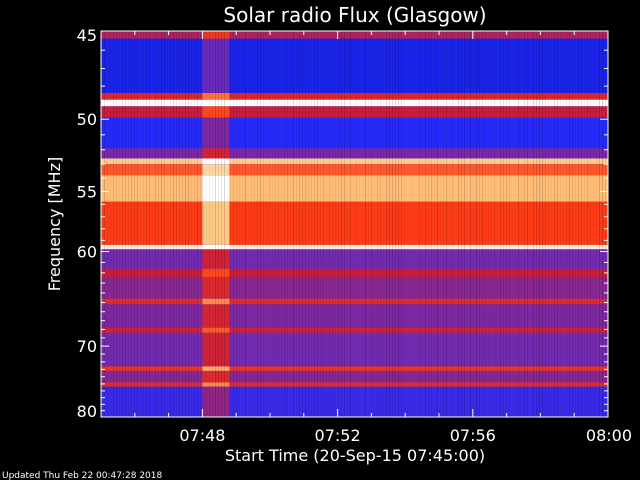  I want to click on chart-title: Solar radio Flux (Glasgow), so click(354, 15).